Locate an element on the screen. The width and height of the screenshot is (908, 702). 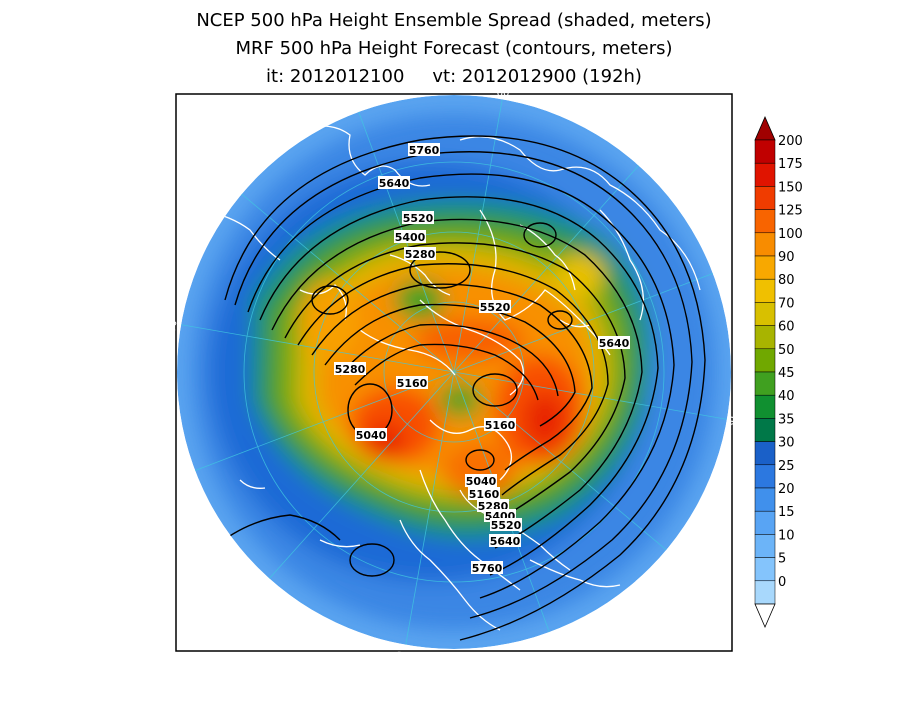
colorbar-tick-label: 40 is located at coordinates (786, 396).